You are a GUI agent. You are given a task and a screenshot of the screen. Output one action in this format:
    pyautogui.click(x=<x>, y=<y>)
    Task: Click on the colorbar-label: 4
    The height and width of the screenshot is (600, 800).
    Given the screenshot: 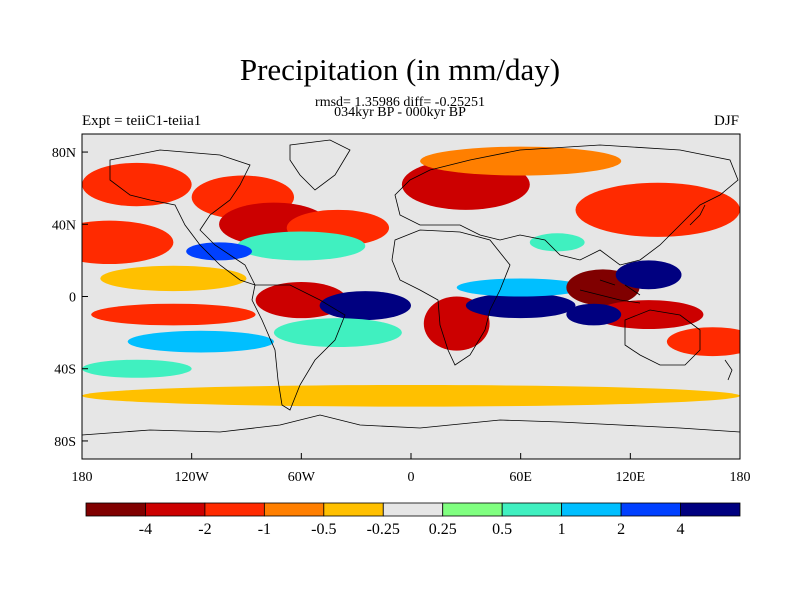 What is the action you would take?
    pyautogui.click(x=681, y=529)
    